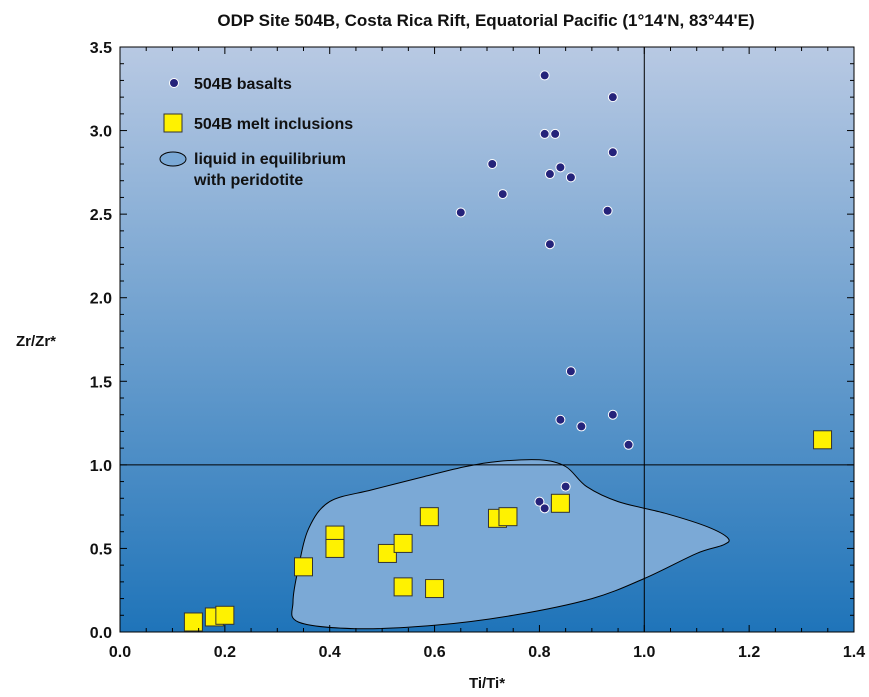  I want to click on x-tick-label: 1.2, so click(749, 652).